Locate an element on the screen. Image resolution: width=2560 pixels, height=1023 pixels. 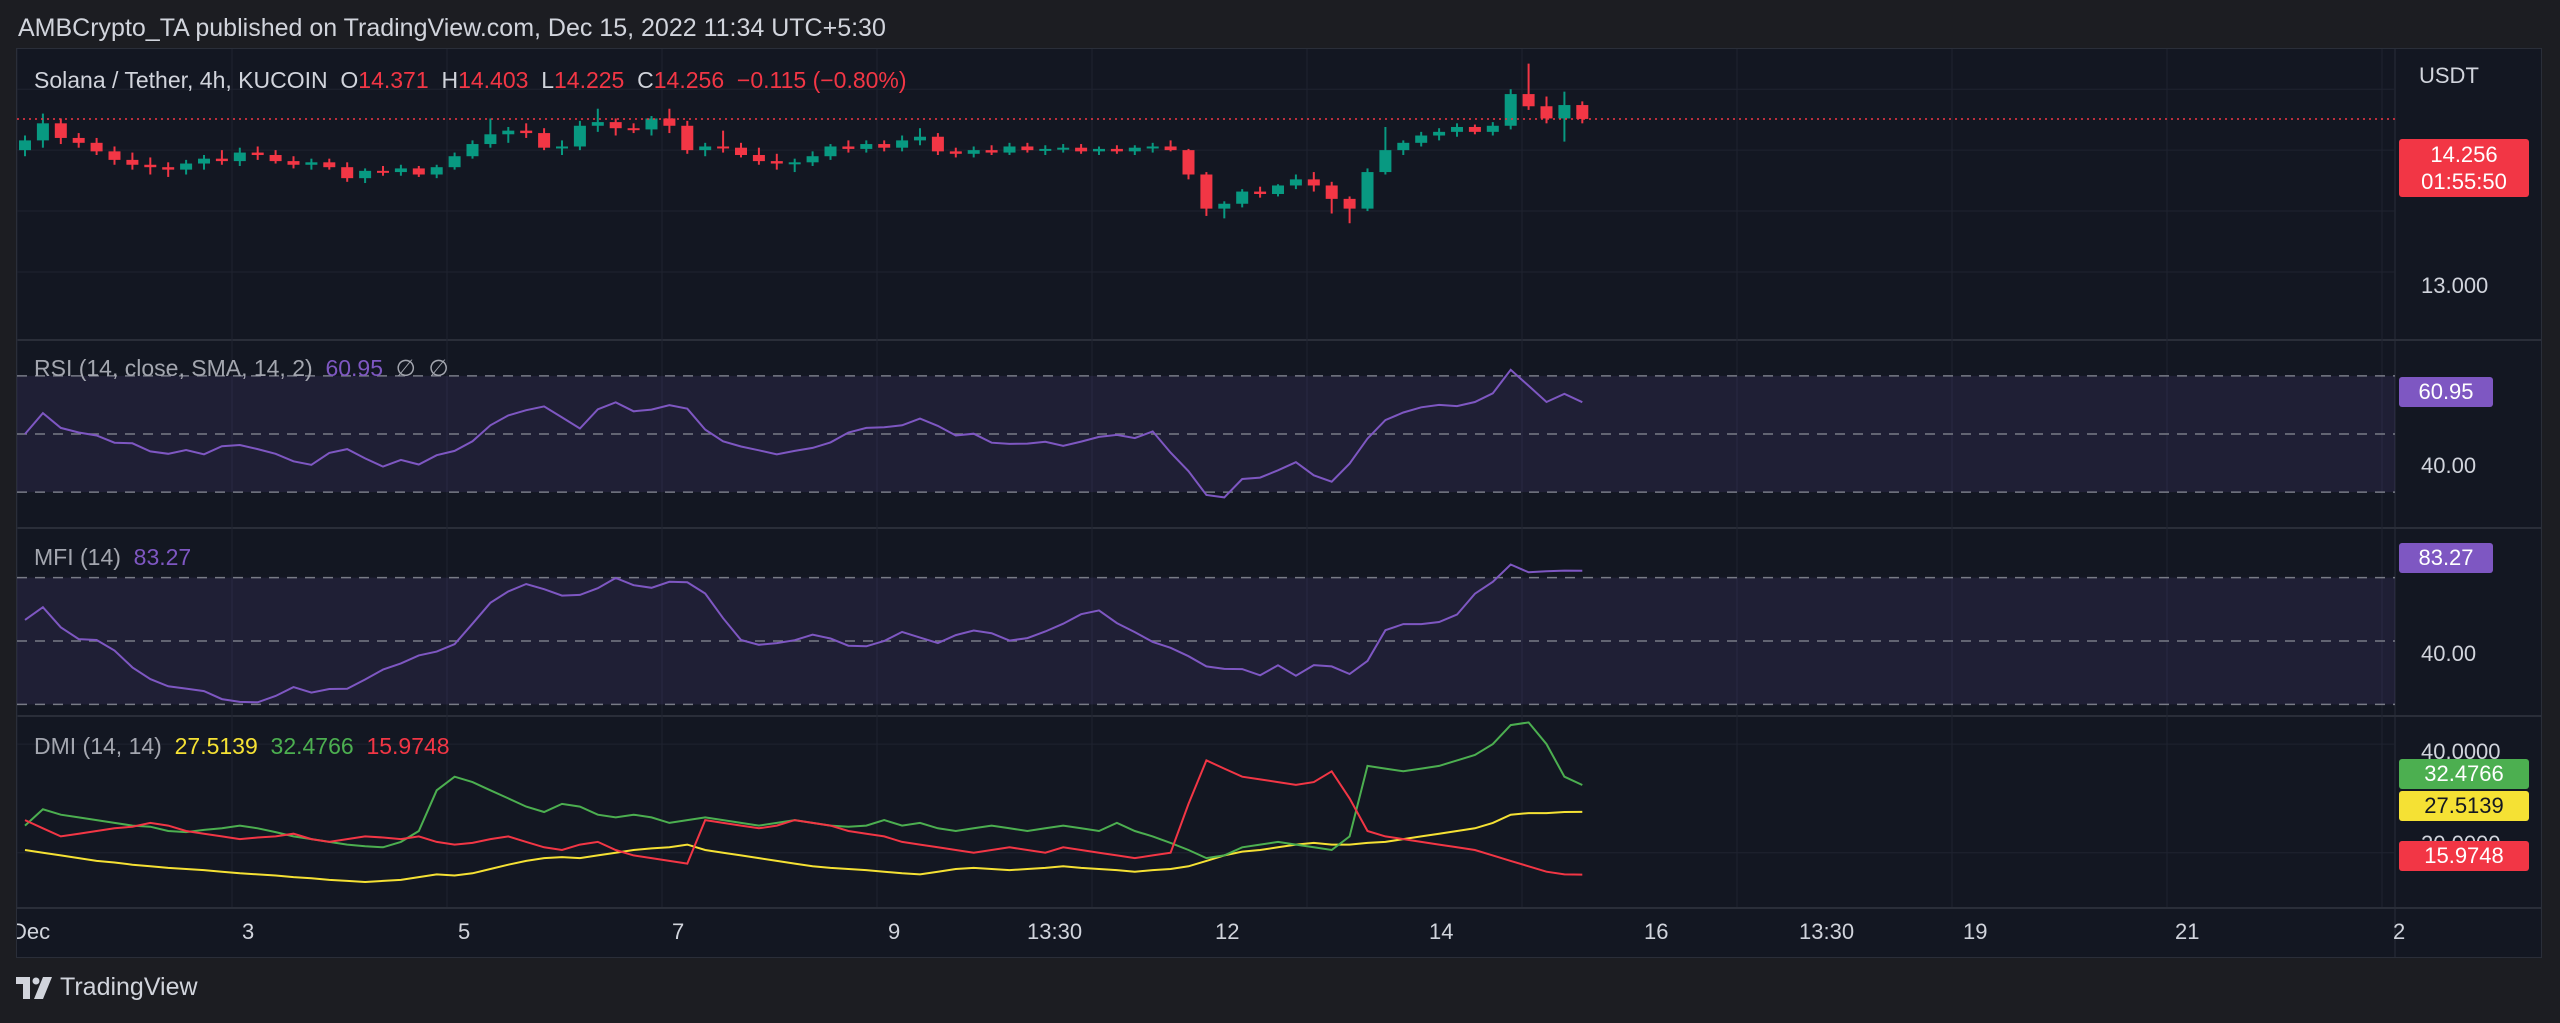
dmi-adx-value: 27.5139 is located at coordinates (216, 746).